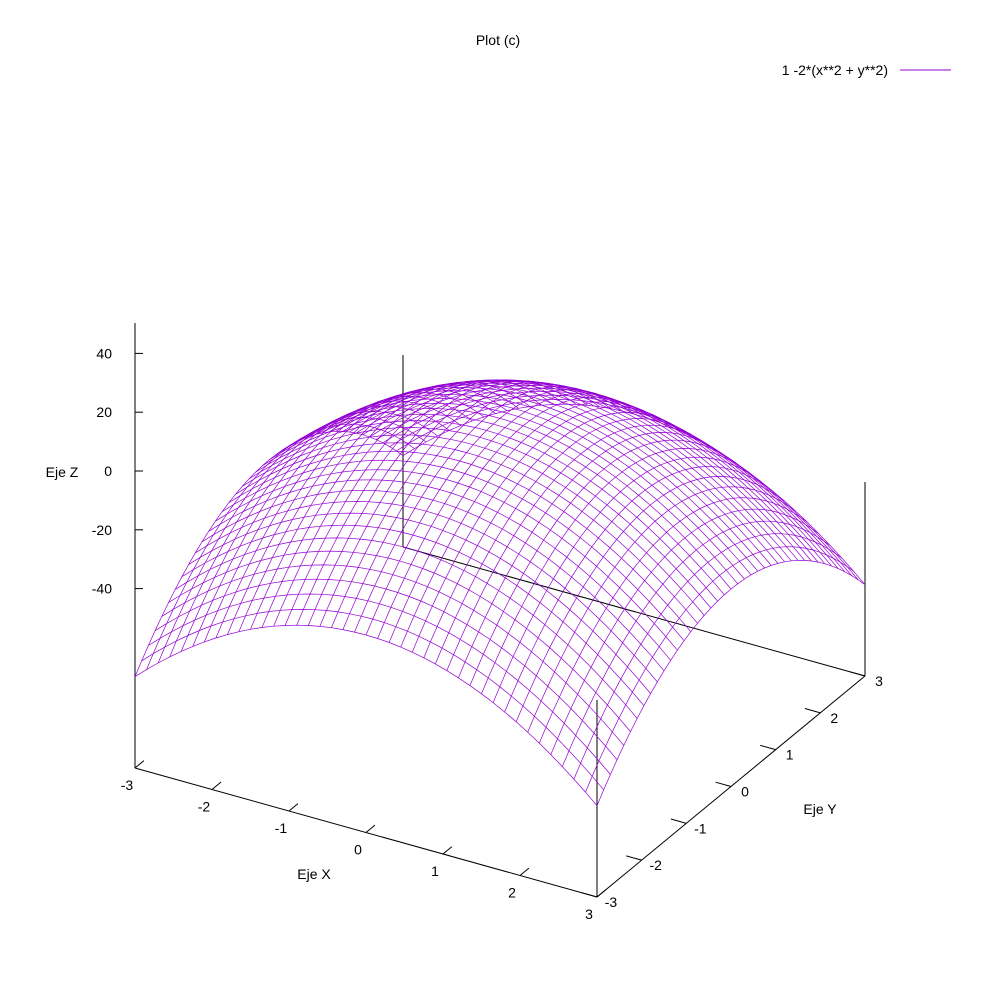 The width and height of the screenshot is (1000, 1000). What do you see at coordinates (108, 471) in the screenshot?
I see `z-tick-label: 0` at bounding box center [108, 471].